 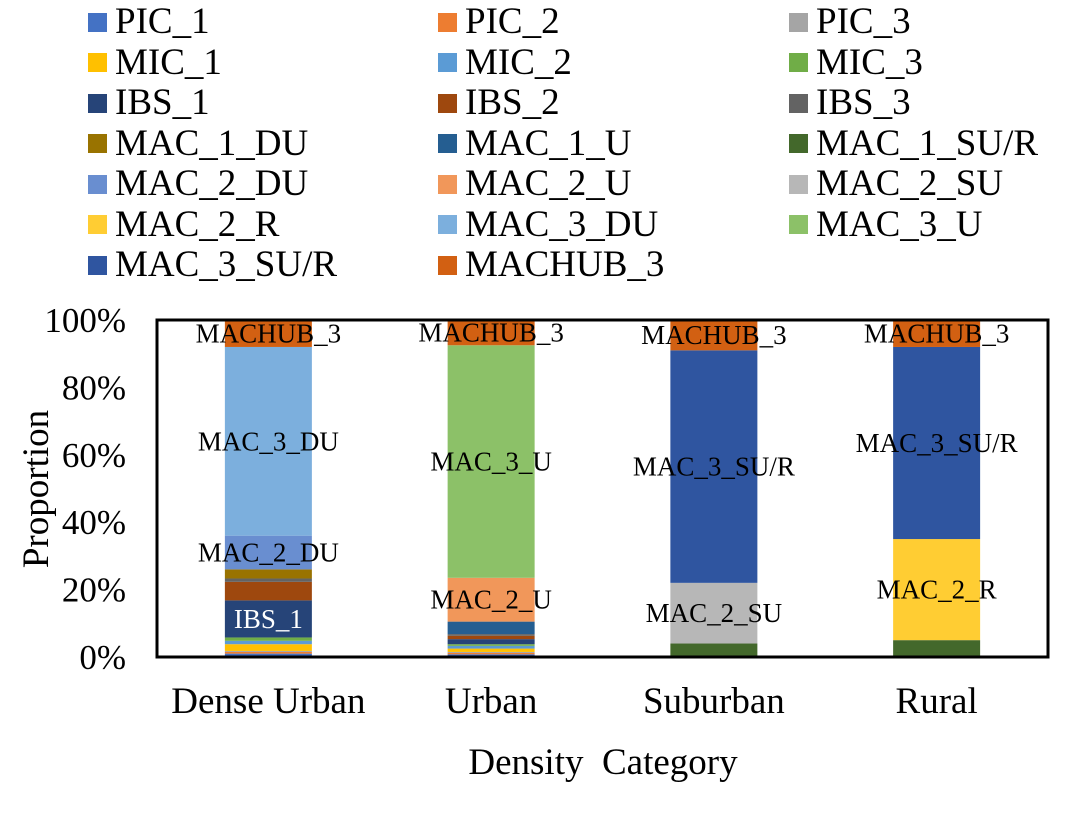 I want to click on legend-item-mac-1-su-r: MAC_1_SU/R, so click(x=914, y=143).